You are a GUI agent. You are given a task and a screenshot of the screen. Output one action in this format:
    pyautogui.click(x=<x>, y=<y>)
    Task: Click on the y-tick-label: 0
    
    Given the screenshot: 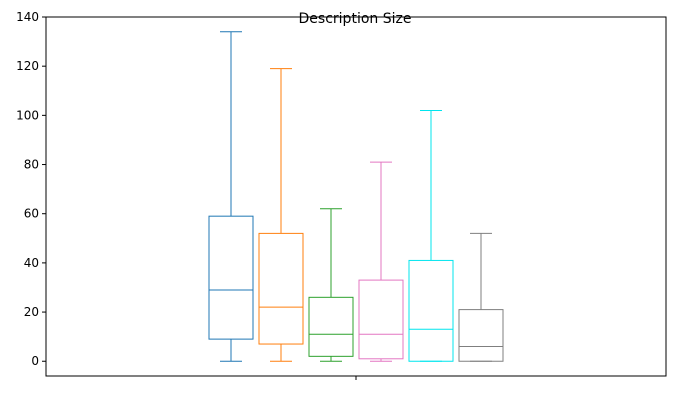 What is the action you would take?
    pyautogui.click(x=35, y=361)
    